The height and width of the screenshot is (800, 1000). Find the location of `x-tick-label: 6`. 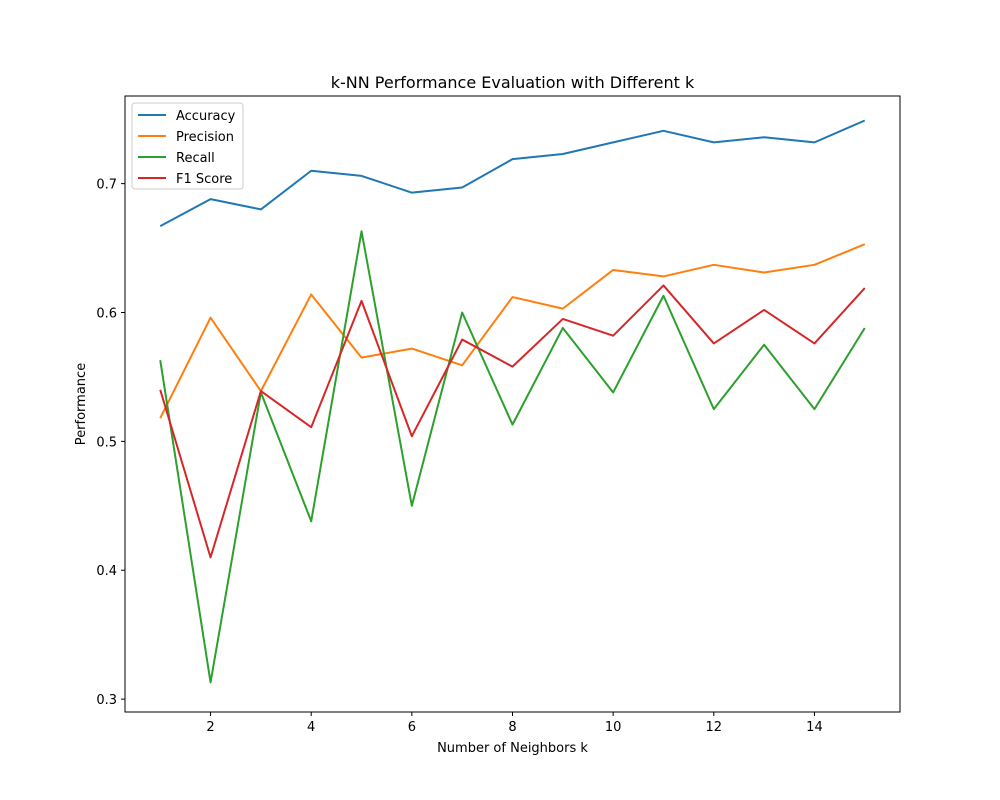

x-tick-label: 6 is located at coordinates (412, 727).